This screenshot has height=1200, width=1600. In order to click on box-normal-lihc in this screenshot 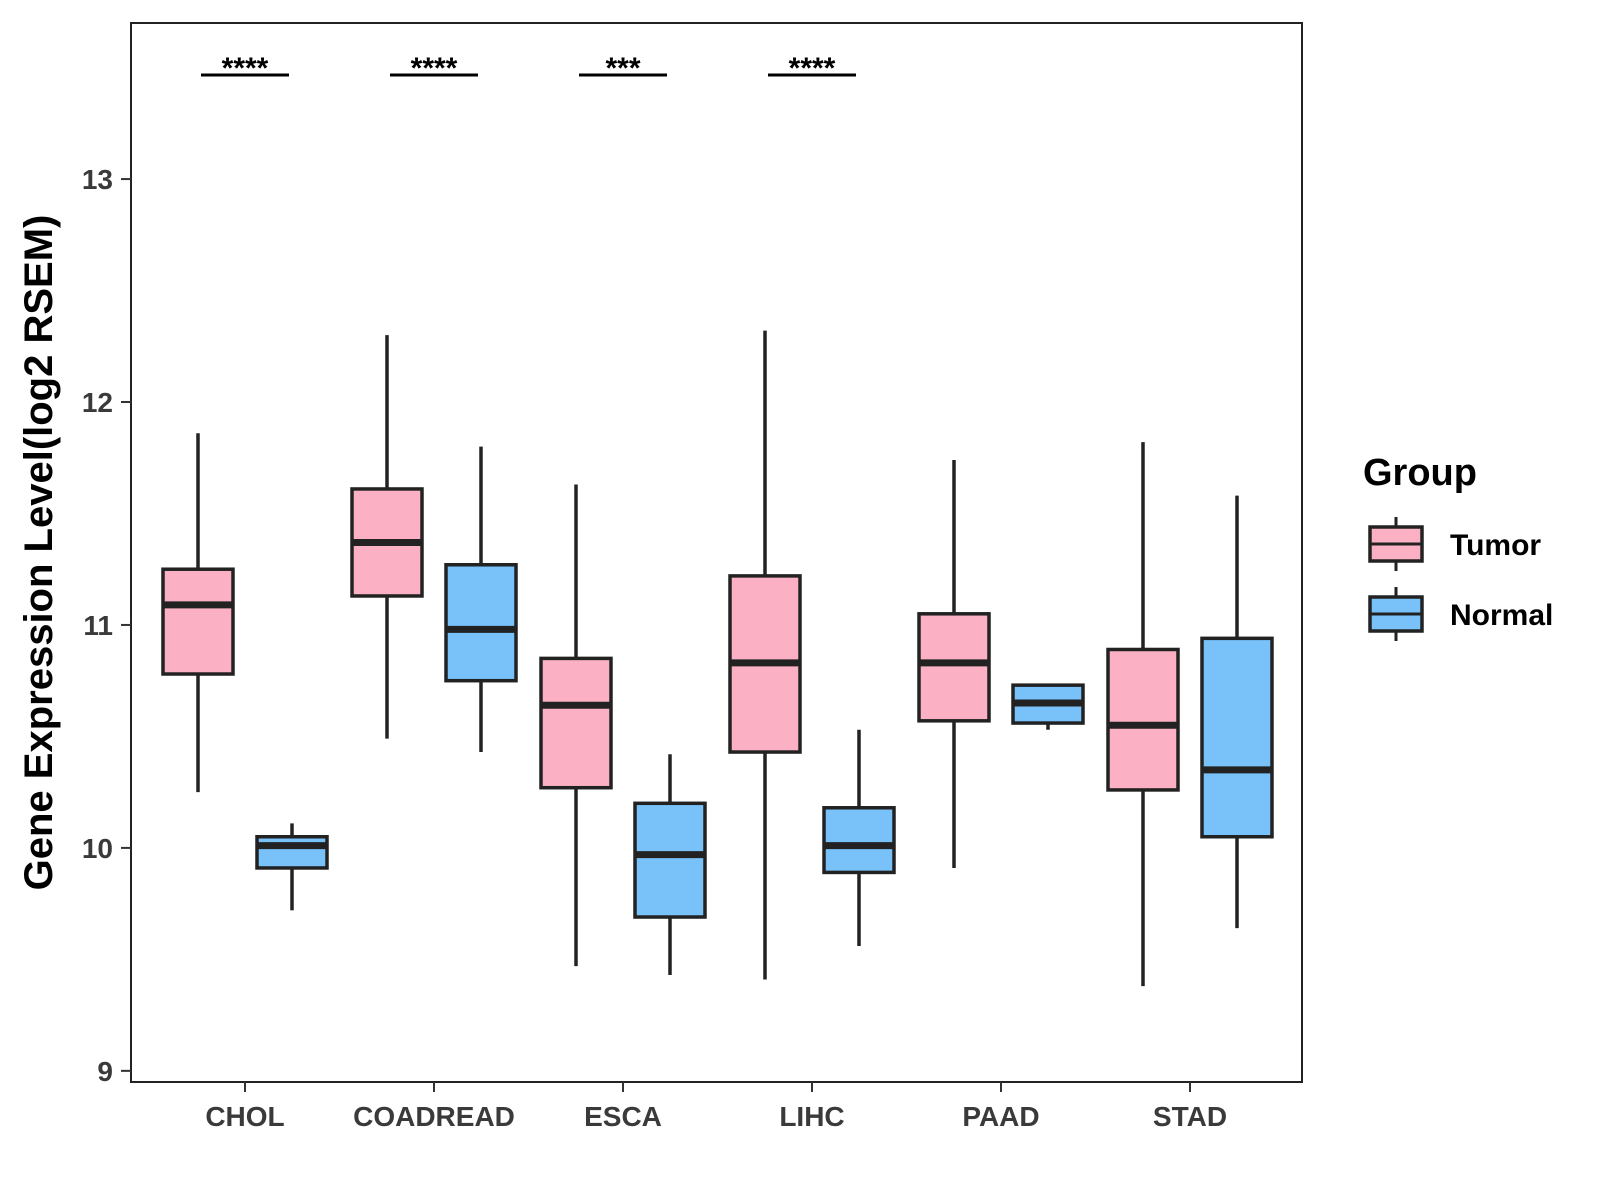, I will do `click(859, 838)`.